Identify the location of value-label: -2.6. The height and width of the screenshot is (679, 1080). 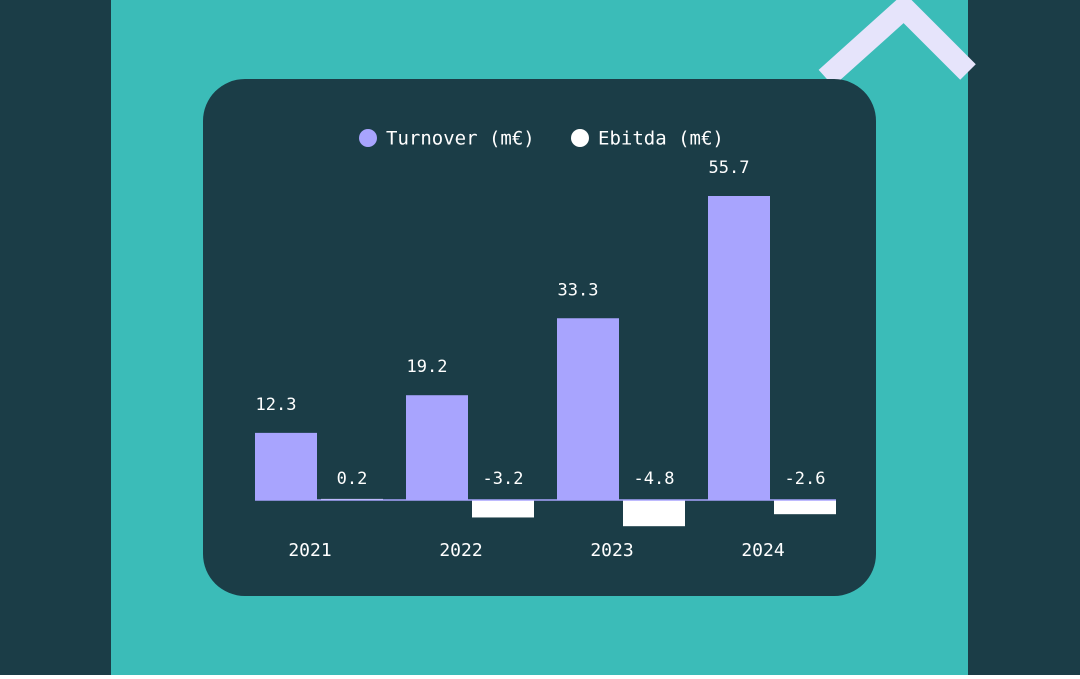
(805, 479).